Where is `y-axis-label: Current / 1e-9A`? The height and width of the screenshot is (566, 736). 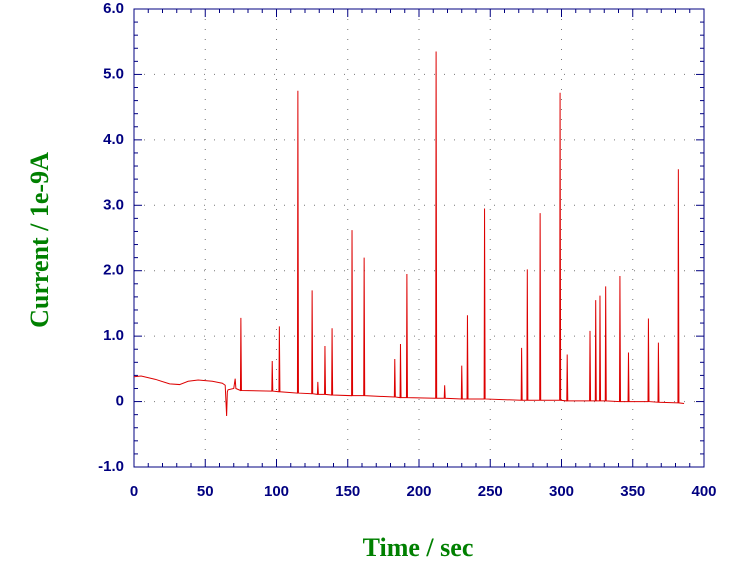 y-axis-label: Current / 1e-9A is located at coordinates (39, 240).